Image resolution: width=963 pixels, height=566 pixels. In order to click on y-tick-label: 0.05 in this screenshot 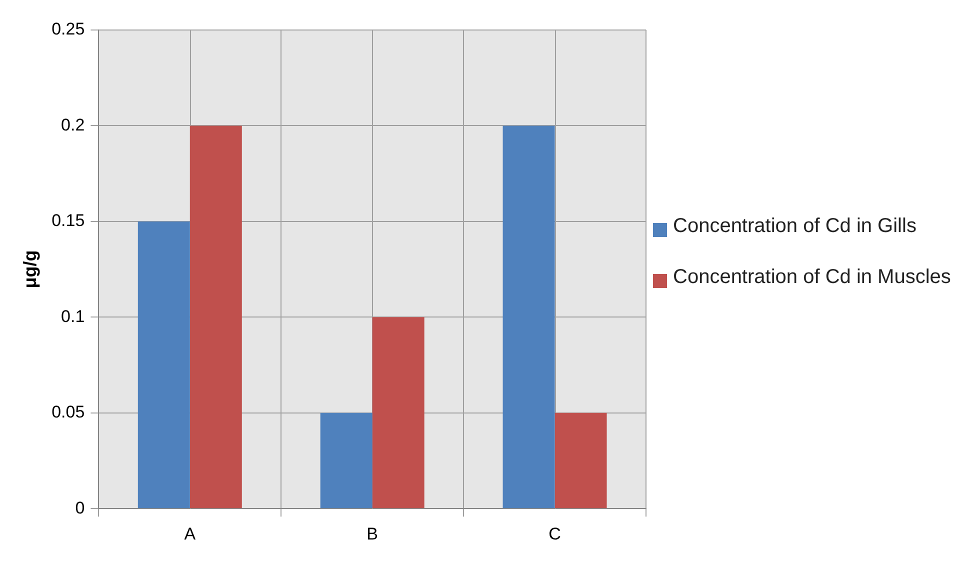, I will do `click(68, 412)`.